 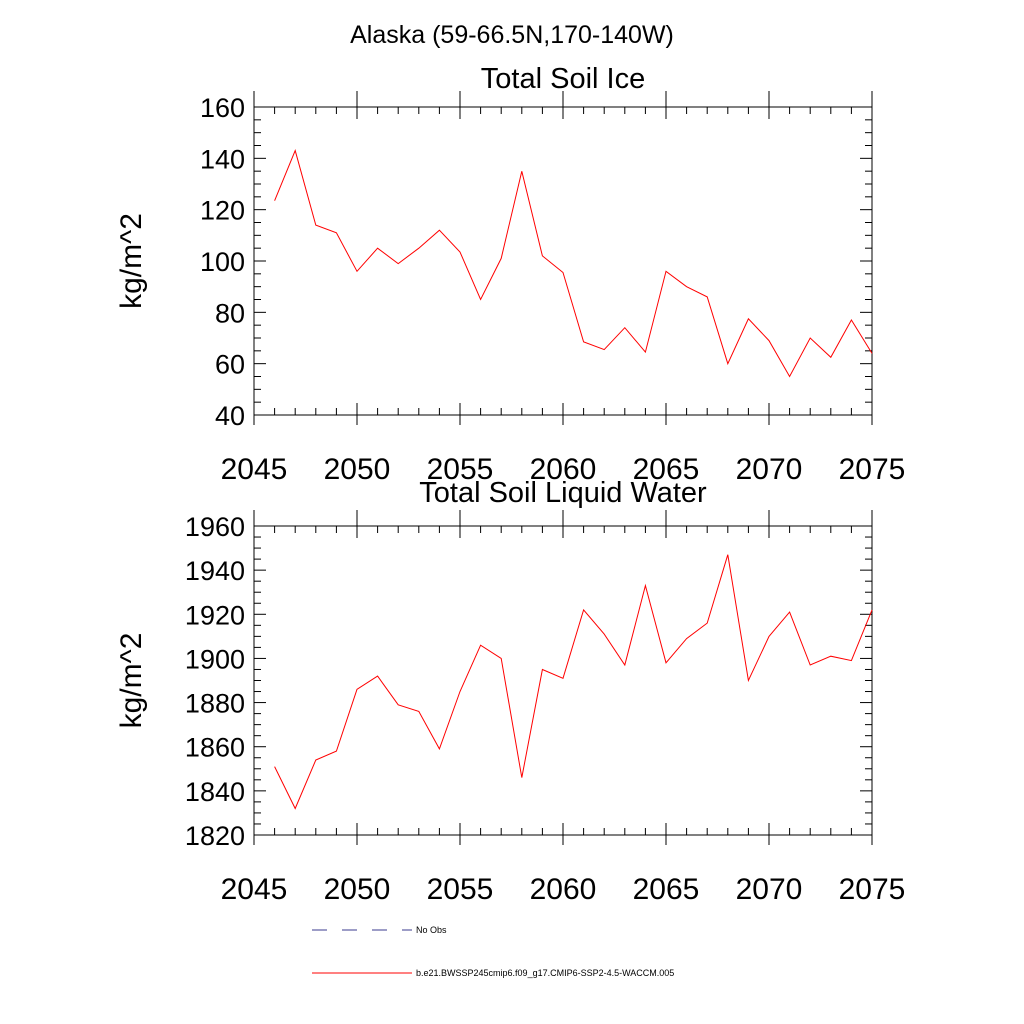 What do you see at coordinates (512, 35) in the screenshot?
I see `main-title: Alaska (59-66.5N,170-140W)` at bounding box center [512, 35].